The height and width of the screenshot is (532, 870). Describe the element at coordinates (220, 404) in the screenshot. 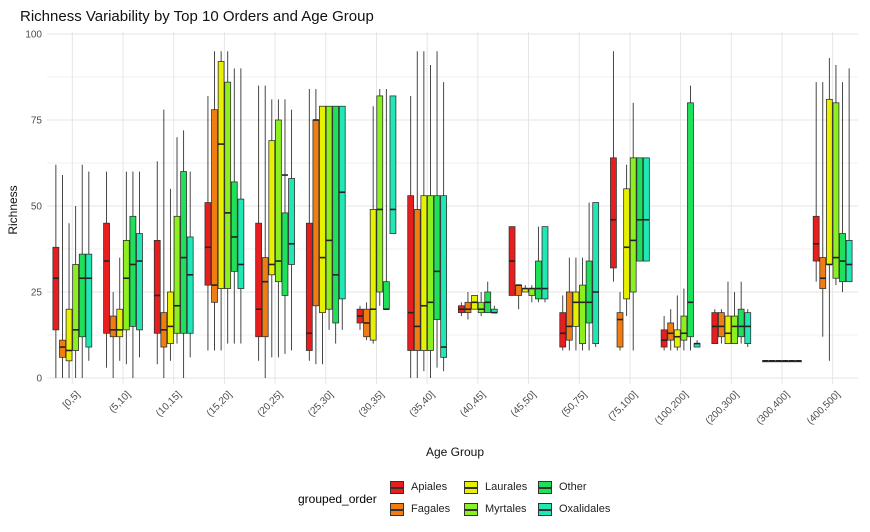

I see `x-tick-label: (15,20]` at that location.